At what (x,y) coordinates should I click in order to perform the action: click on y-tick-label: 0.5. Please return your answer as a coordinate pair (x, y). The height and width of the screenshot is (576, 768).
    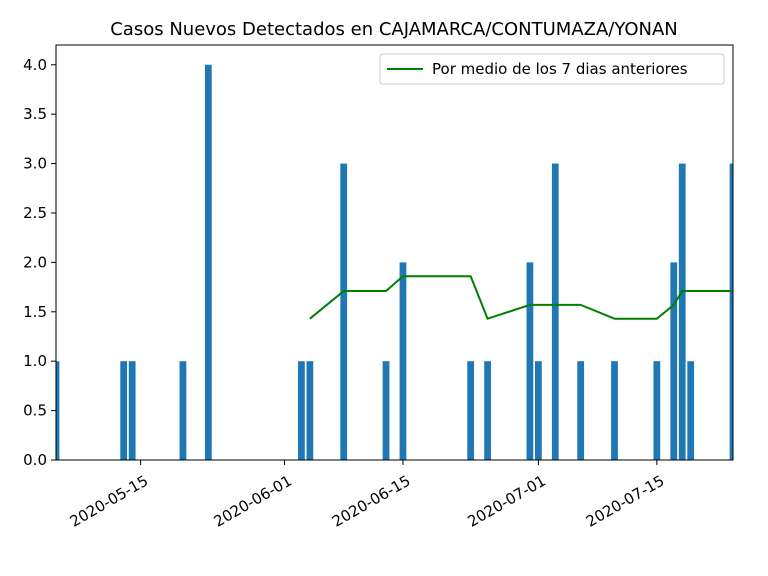
    Looking at the image, I should click on (35, 411).